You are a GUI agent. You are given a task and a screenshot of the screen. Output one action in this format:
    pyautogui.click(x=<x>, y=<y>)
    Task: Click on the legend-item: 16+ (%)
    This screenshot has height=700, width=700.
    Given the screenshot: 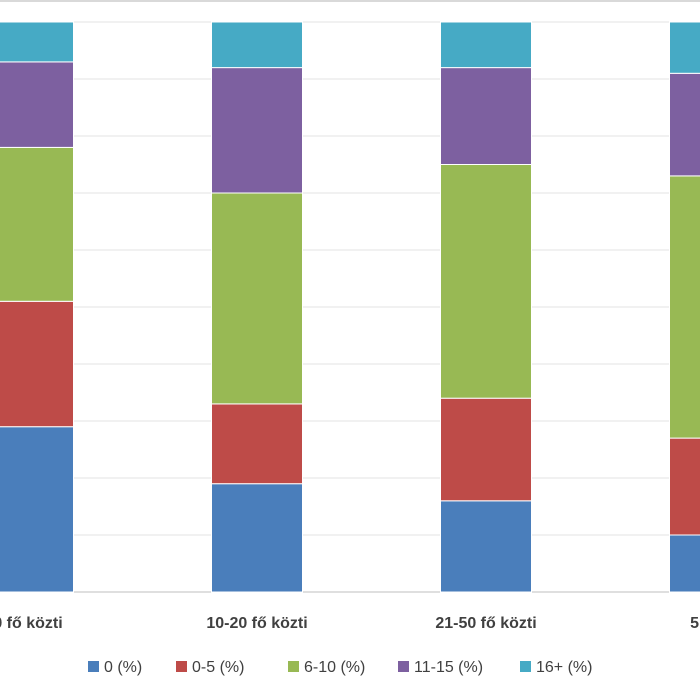 What is the action you would take?
    pyautogui.click(x=556, y=667)
    